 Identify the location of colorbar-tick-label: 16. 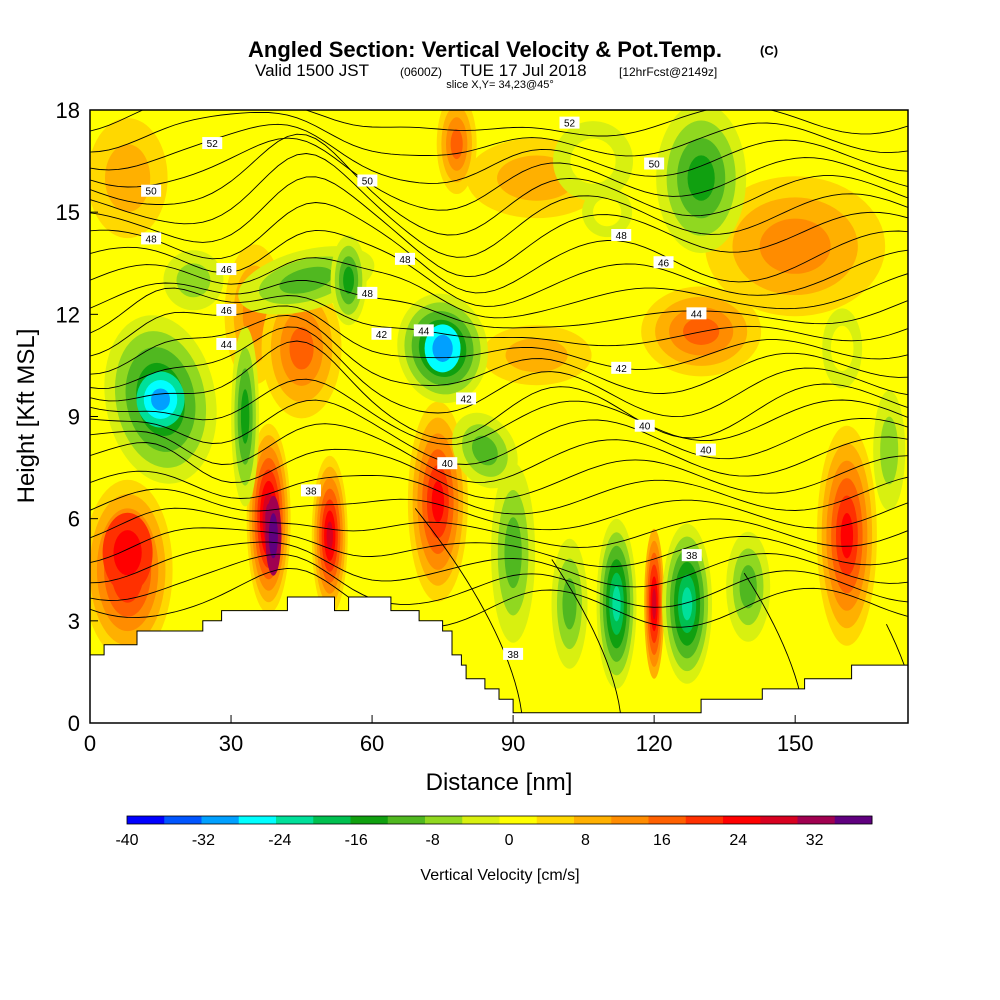
(662, 840).